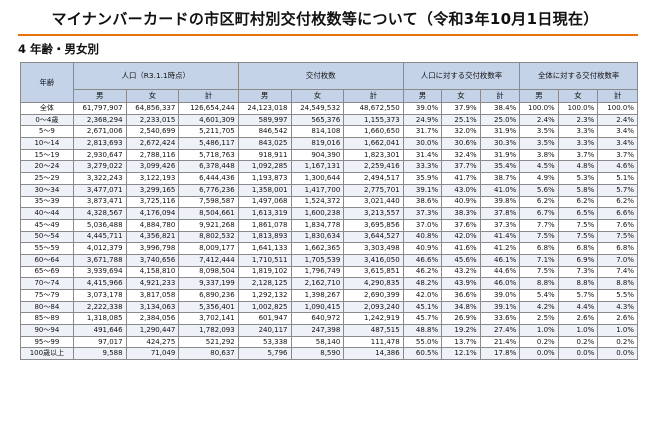  What do you see at coordinates (578, 307) in the screenshot?
I see `value-cell: 4.4%` at bounding box center [578, 307].